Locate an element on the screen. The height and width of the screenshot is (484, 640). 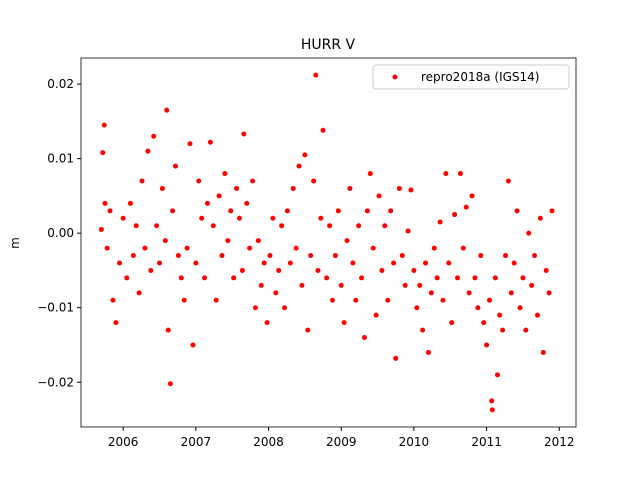
legend-box is located at coordinates (471, 77).